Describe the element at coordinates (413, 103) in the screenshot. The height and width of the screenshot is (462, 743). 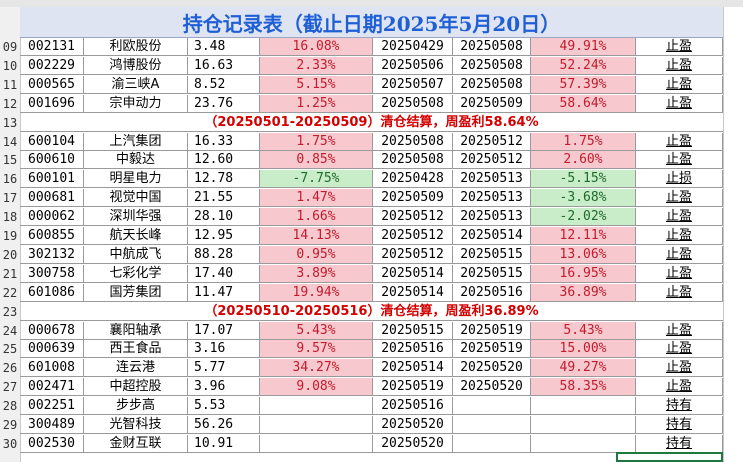
I see `buy-date-cell: 20250508` at that location.